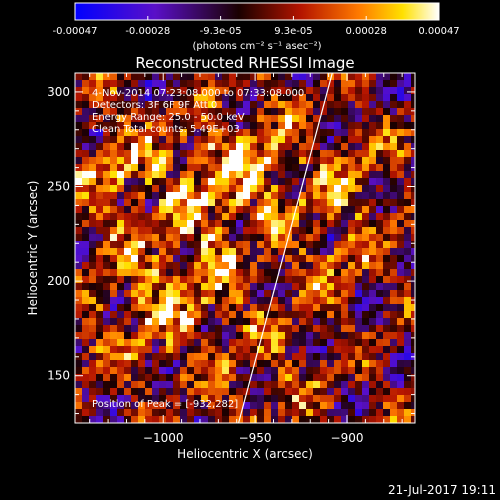 The height and width of the screenshot is (500, 500). I want to click on detectors-text: Detectors: 3F 6F 9F Att 0, so click(154, 105).